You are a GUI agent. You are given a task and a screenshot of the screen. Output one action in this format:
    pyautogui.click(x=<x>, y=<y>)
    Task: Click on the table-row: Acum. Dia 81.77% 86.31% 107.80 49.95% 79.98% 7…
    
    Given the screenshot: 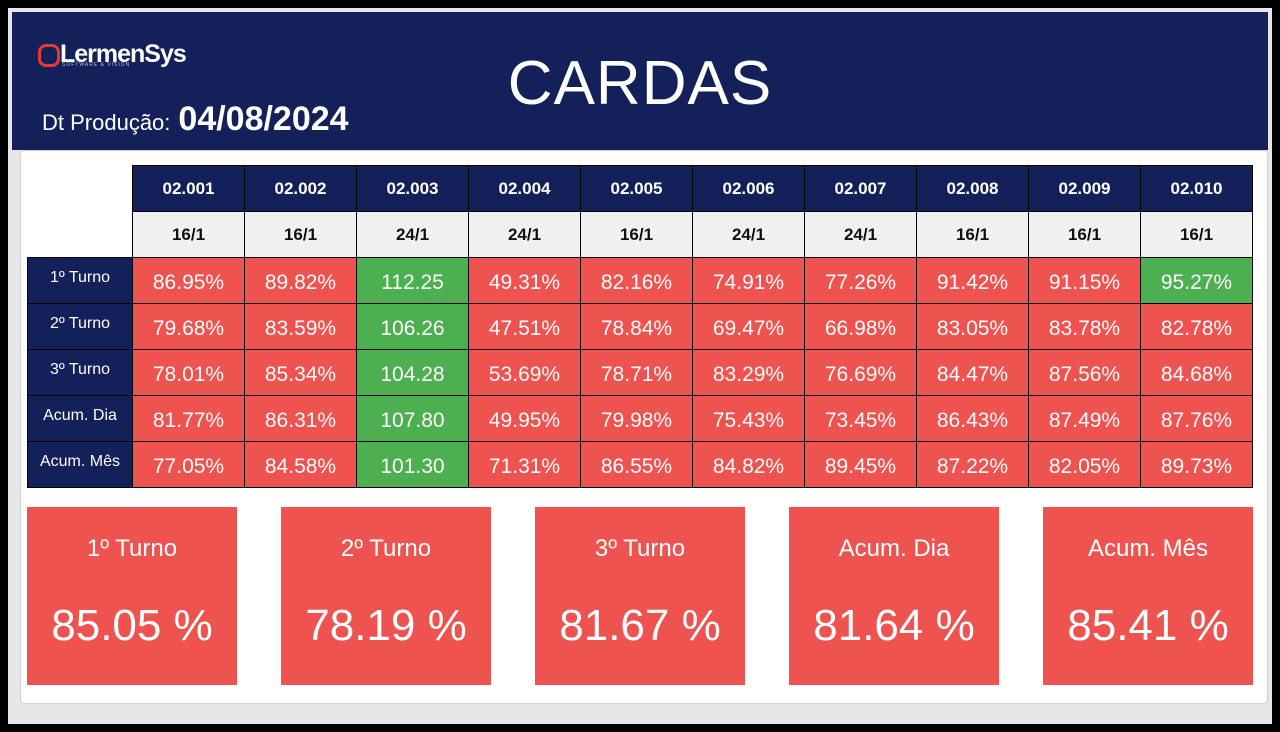 What is the action you would take?
    pyautogui.click(x=640, y=418)
    